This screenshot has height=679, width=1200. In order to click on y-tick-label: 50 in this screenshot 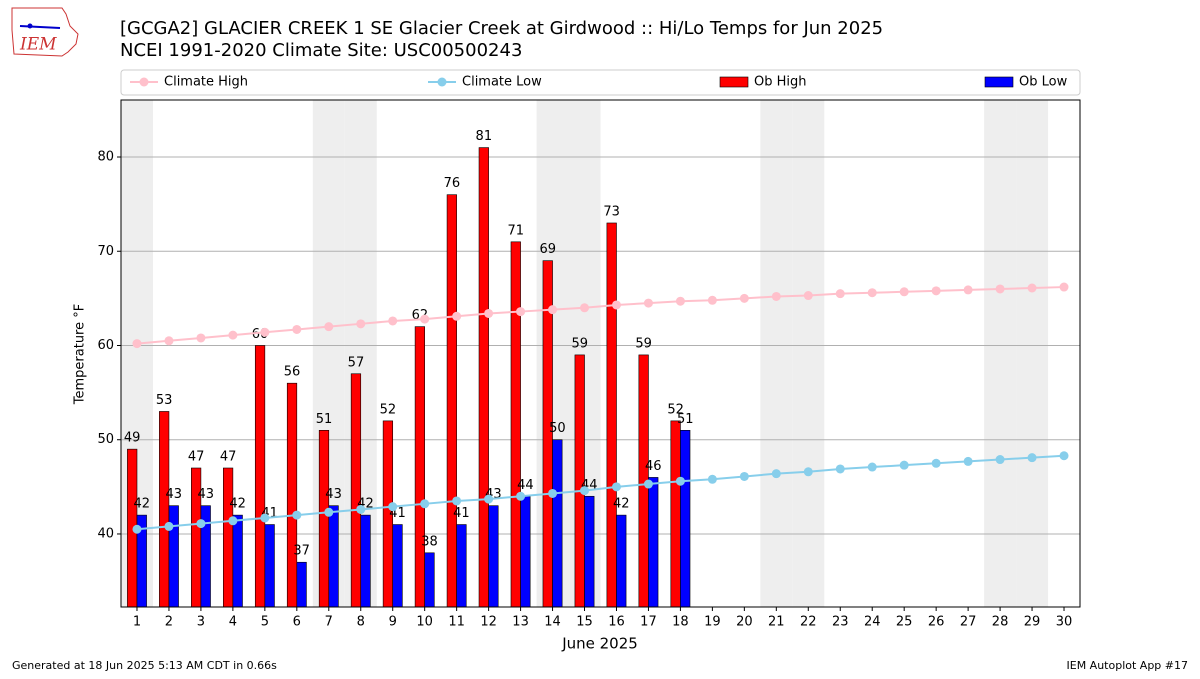, I will do `click(105, 439)`.